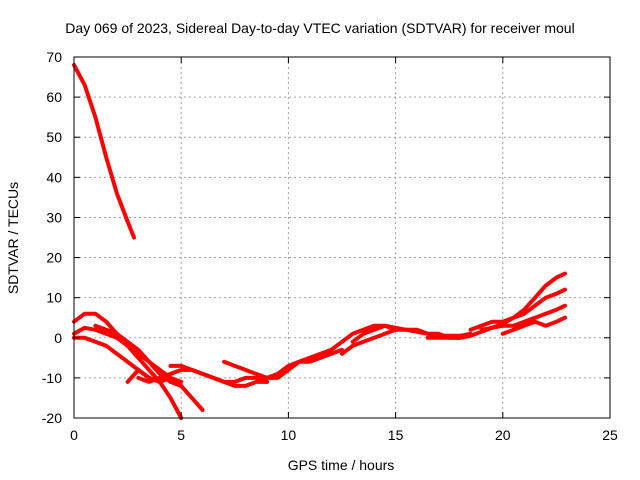 Image resolution: width=640 pixels, height=480 pixels. I want to click on y-tick-label: 20, so click(54, 258).